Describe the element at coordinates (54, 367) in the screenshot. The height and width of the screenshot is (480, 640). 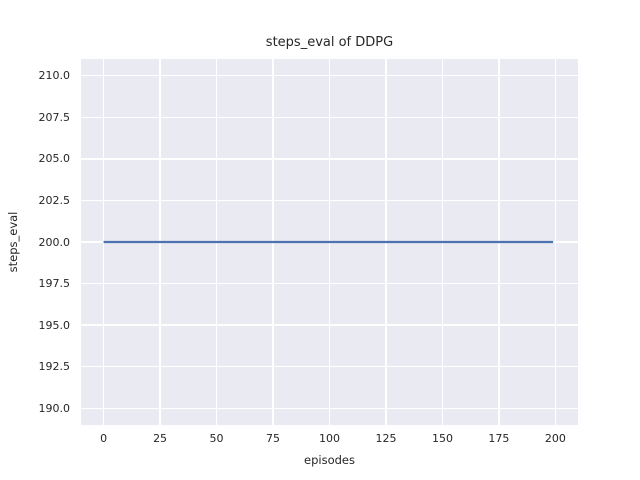
I see `y-tick-label: 192.5` at that location.